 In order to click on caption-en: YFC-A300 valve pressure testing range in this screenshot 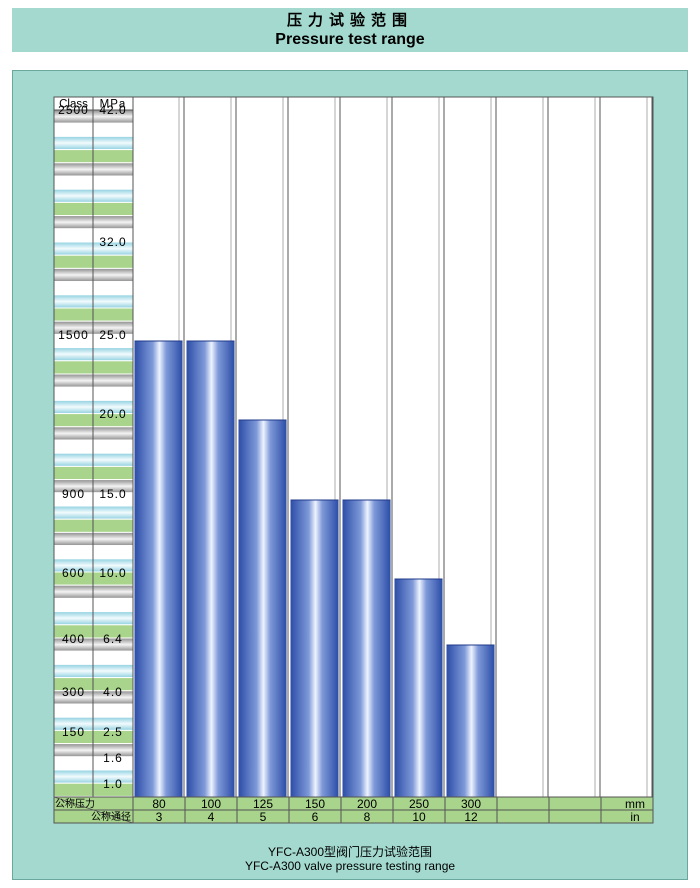, I will do `click(350, 866)`.